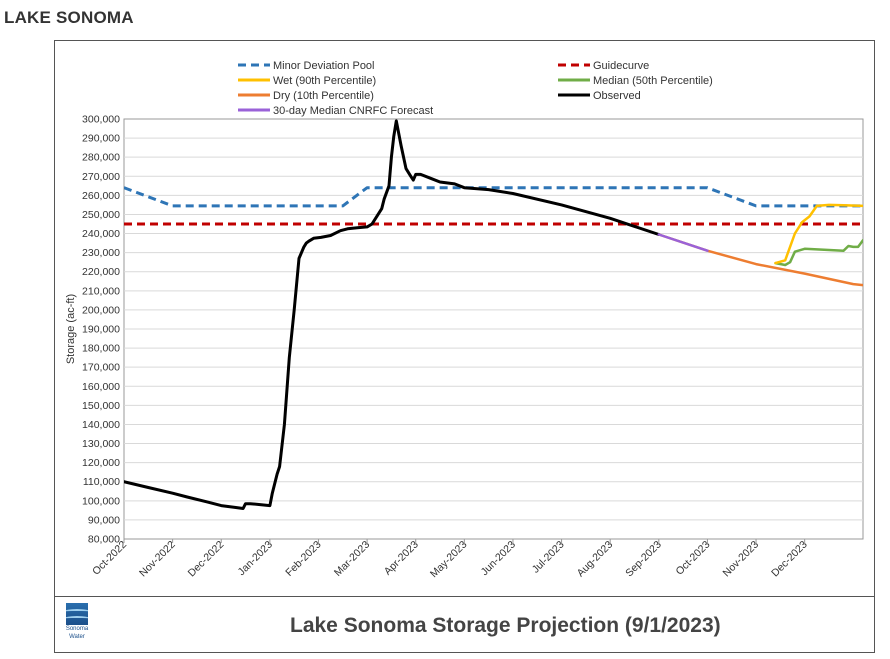 Image resolution: width=890 pixels, height=659 pixels. What do you see at coordinates (101, 406) in the screenshot?
I see `y-tick-label: 150,000` at bounding box center [101, 406].